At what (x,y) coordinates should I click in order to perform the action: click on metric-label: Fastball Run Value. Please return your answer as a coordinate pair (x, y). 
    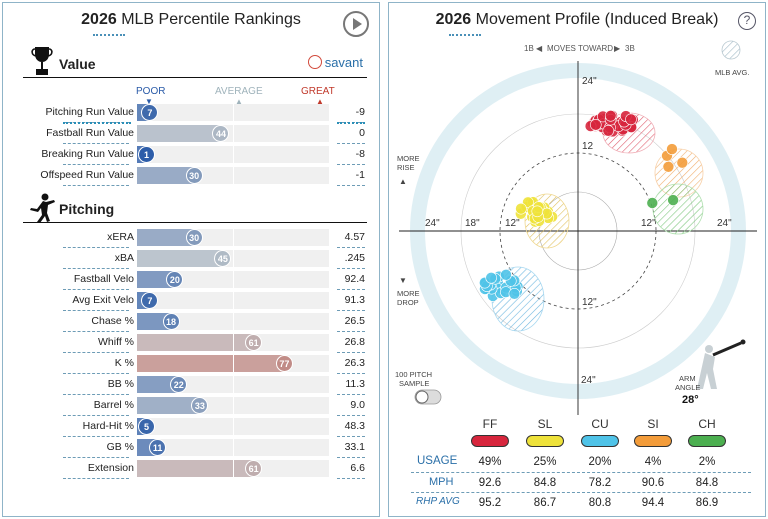
    Looking at the image, I should click on (90, 133).